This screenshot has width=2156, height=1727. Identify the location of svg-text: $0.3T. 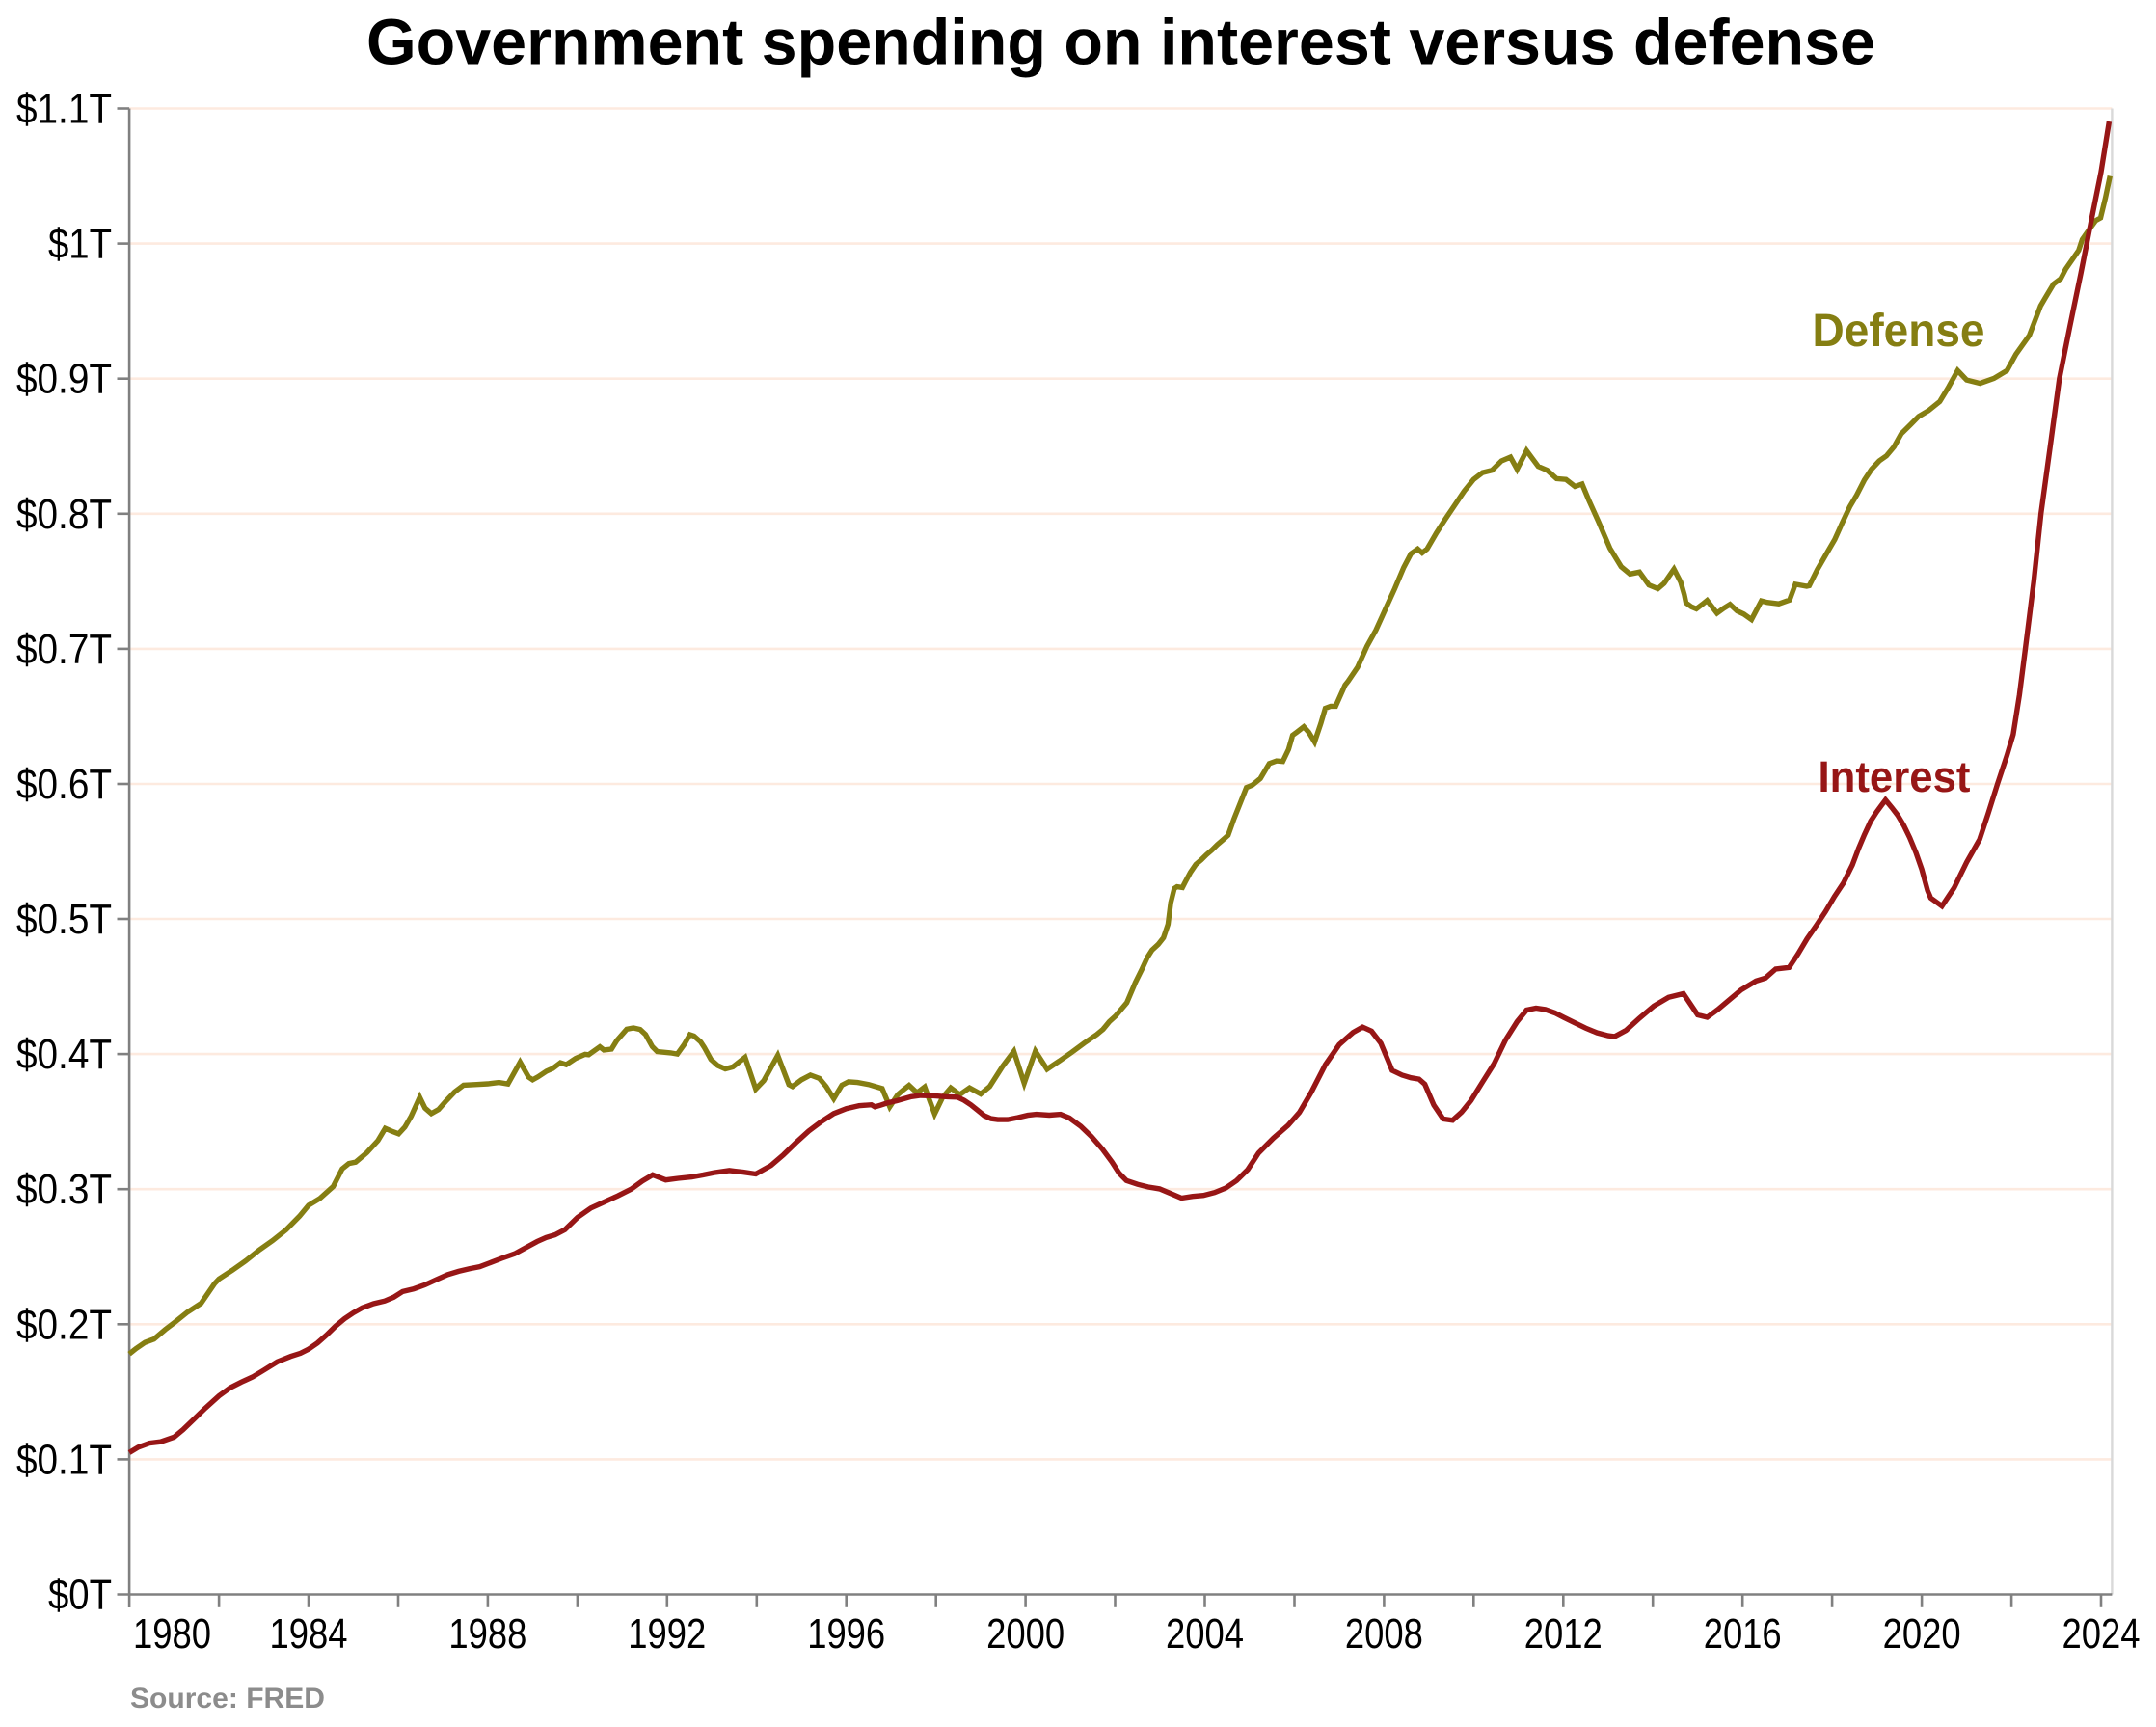
(64, 1189).